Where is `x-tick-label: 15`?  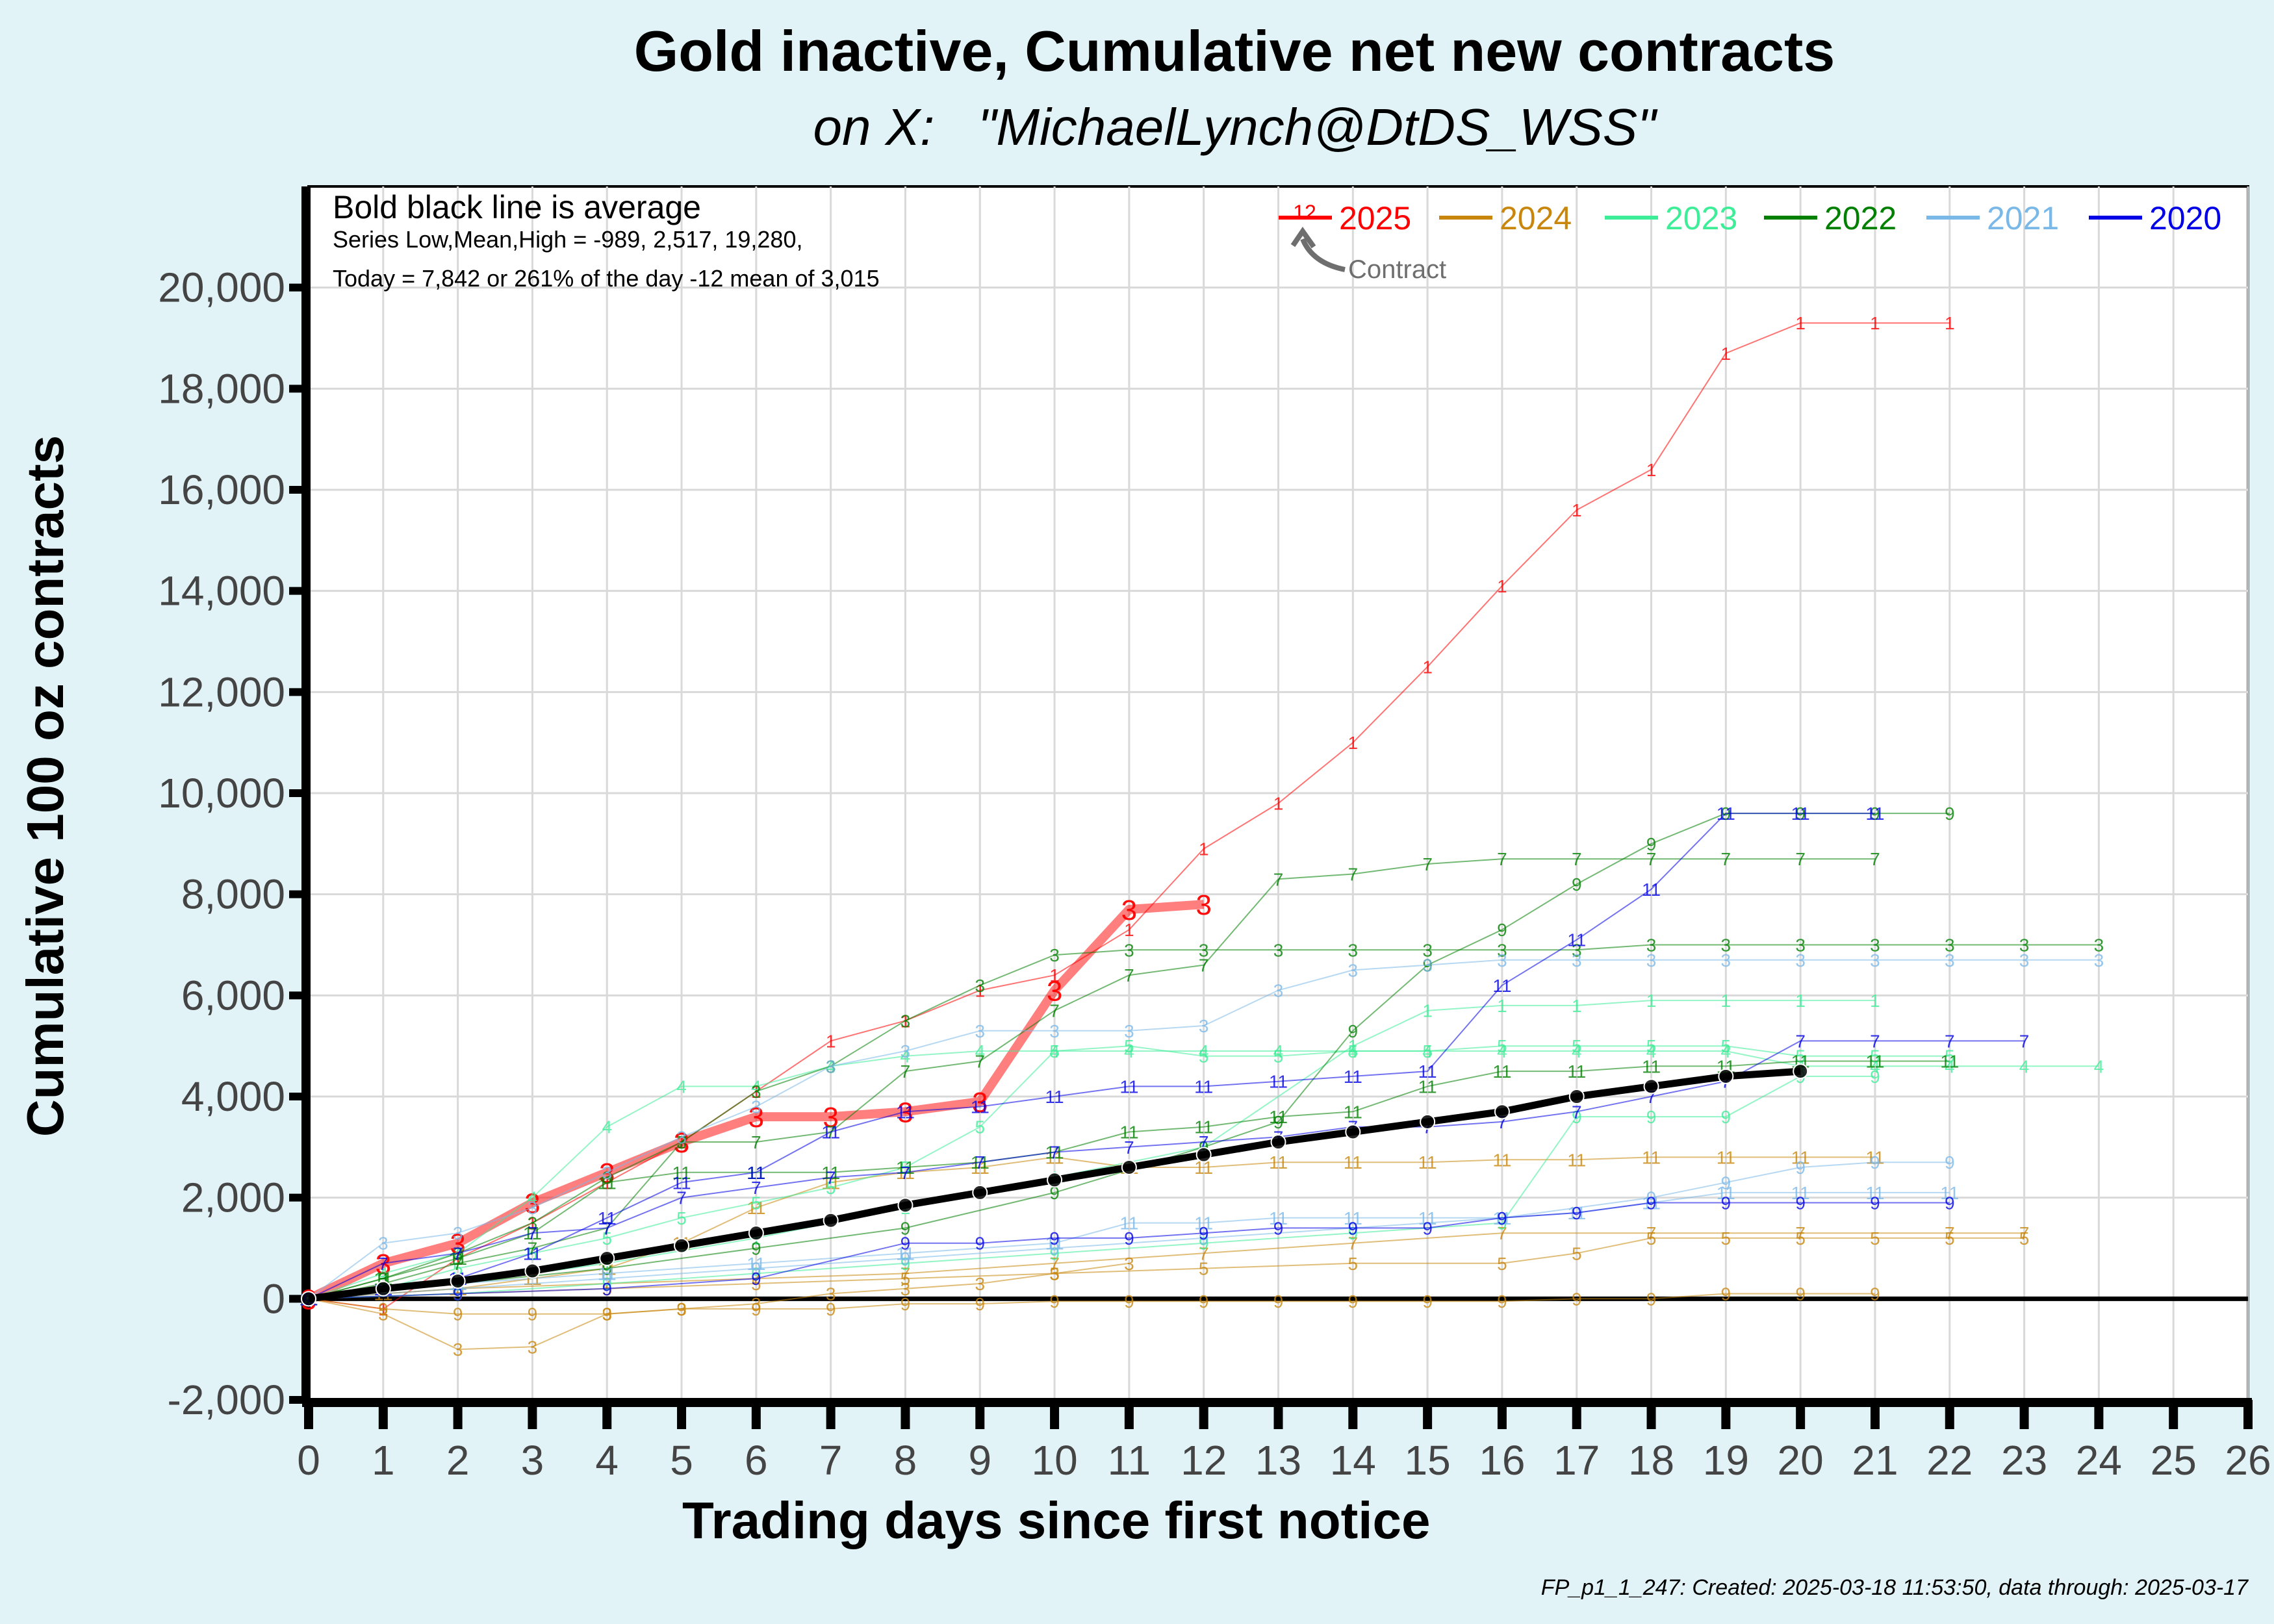
x-tick-label: 15 is located at coordinates (1428, 1460).